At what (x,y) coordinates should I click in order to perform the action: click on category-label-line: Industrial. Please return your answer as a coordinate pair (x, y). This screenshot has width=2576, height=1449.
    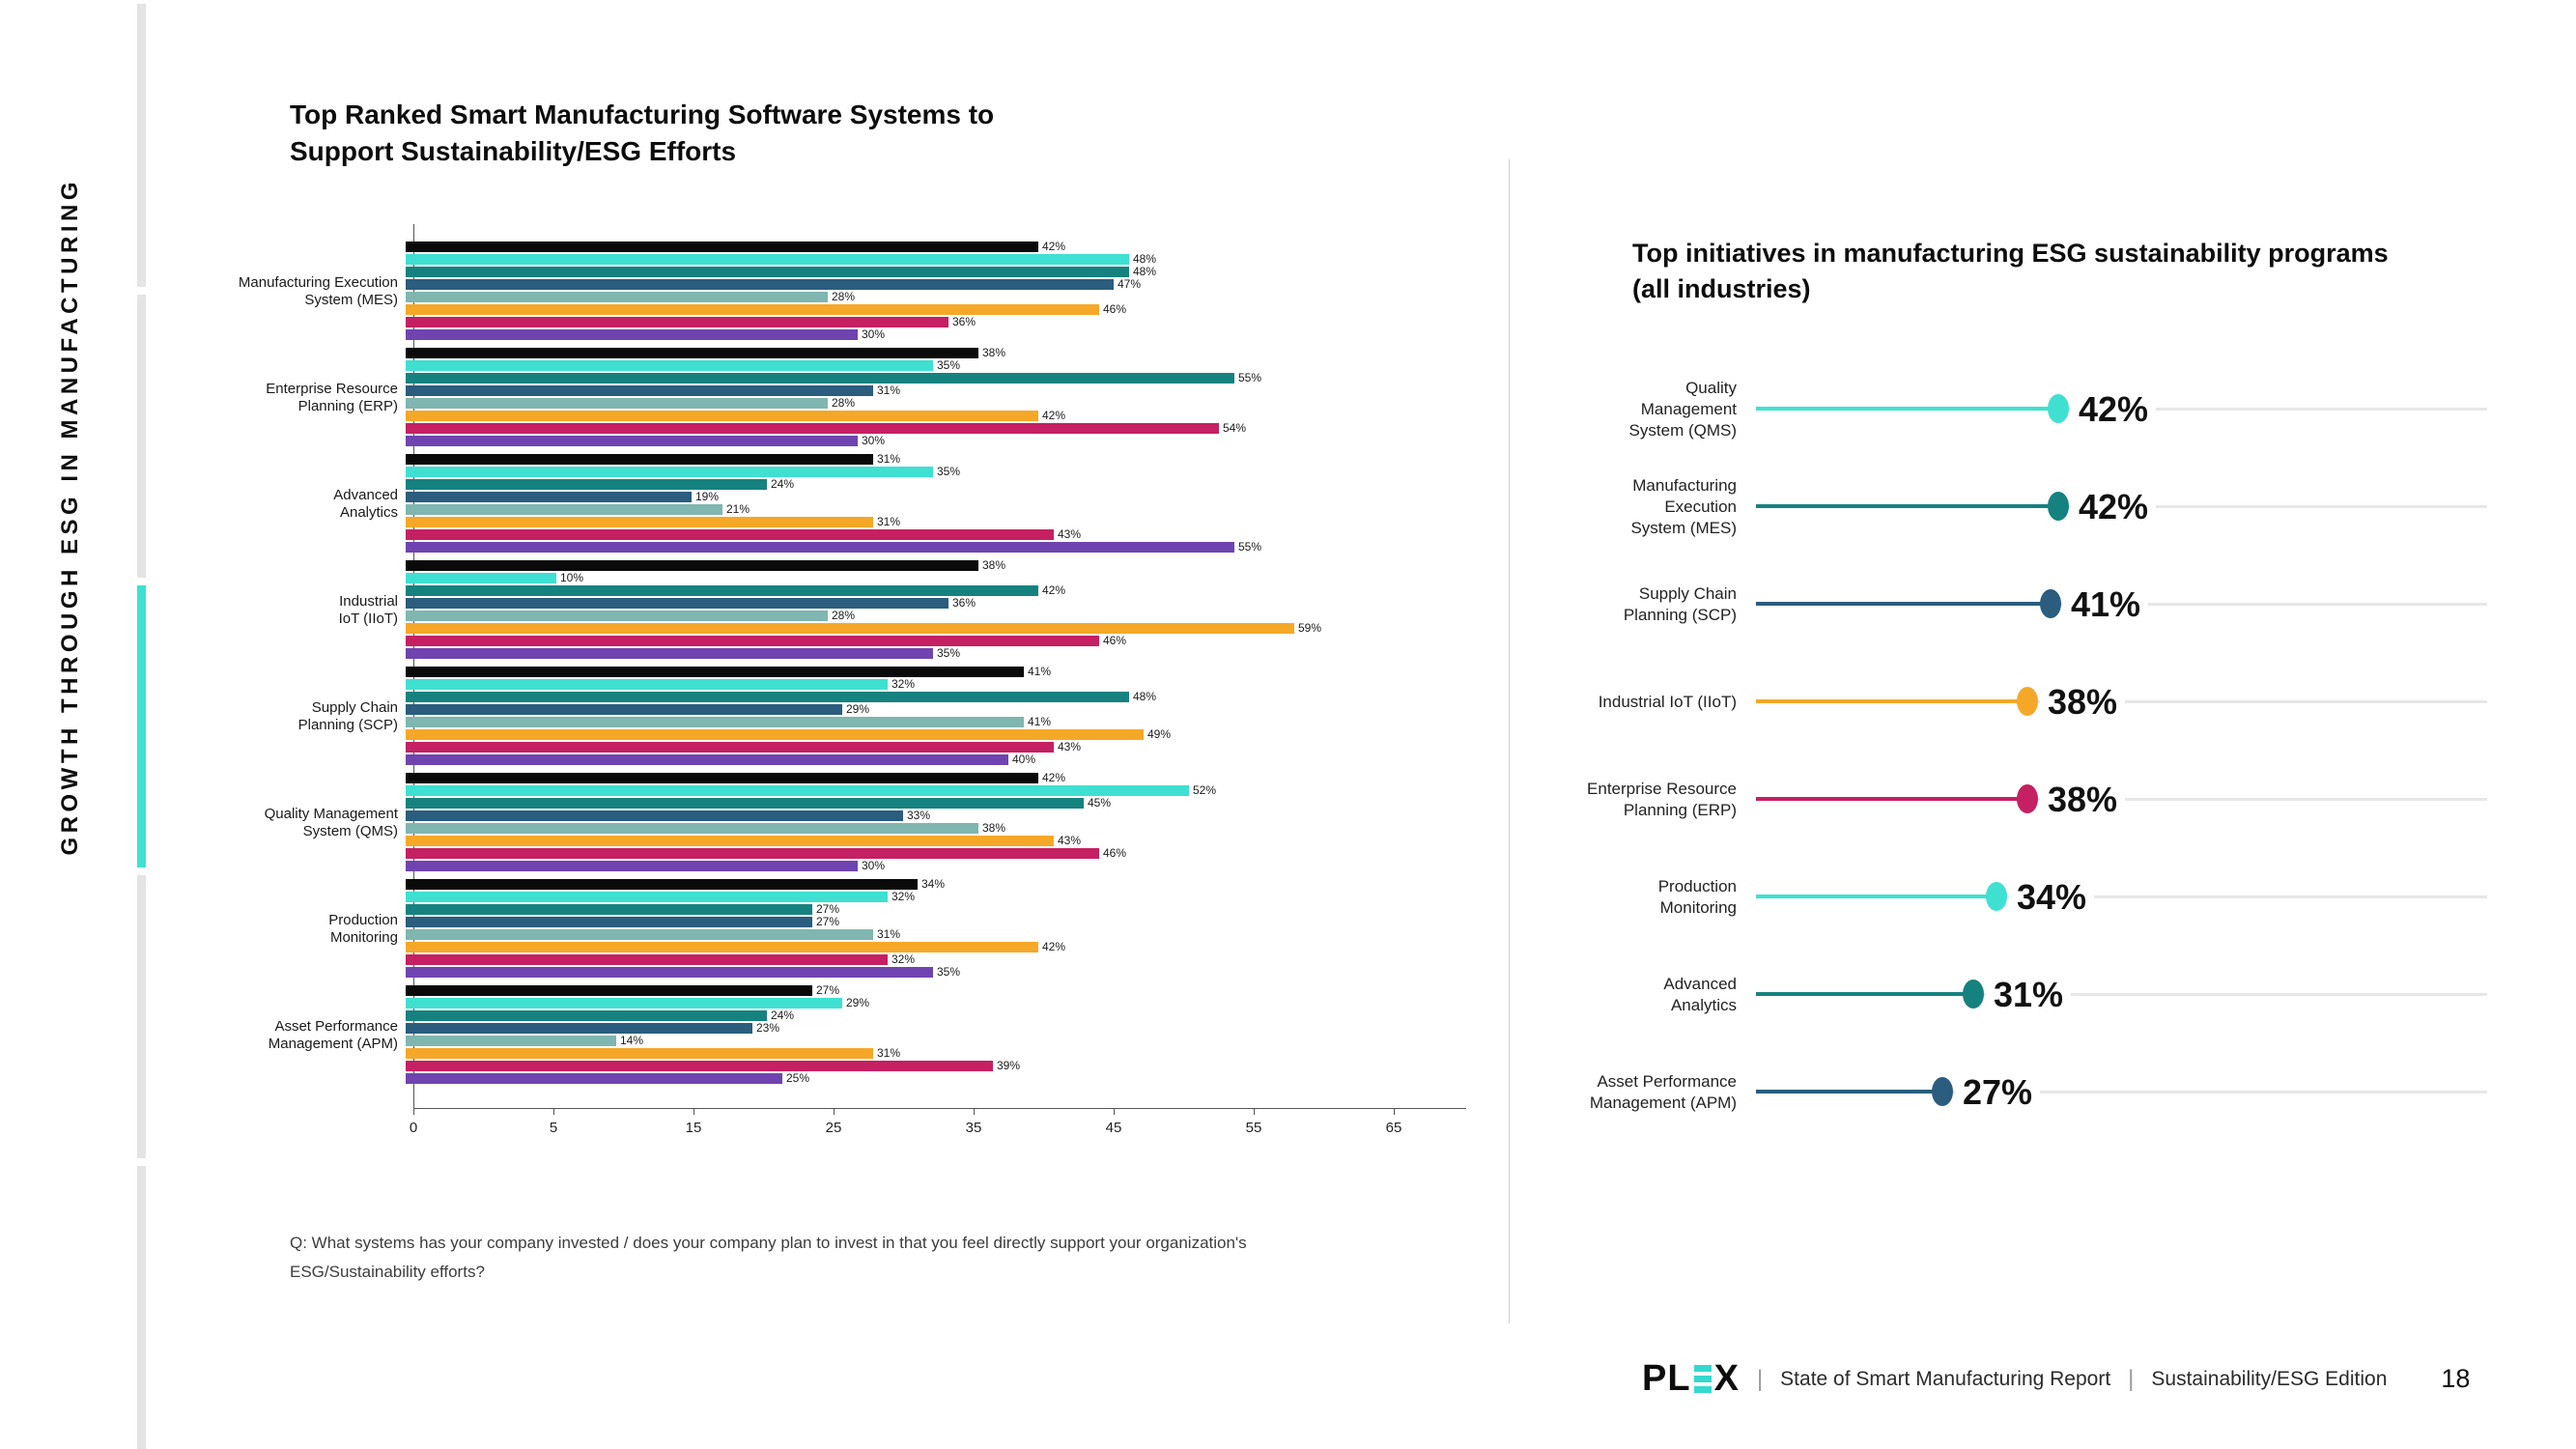
    Looking at the image, I should click on (368, 601).